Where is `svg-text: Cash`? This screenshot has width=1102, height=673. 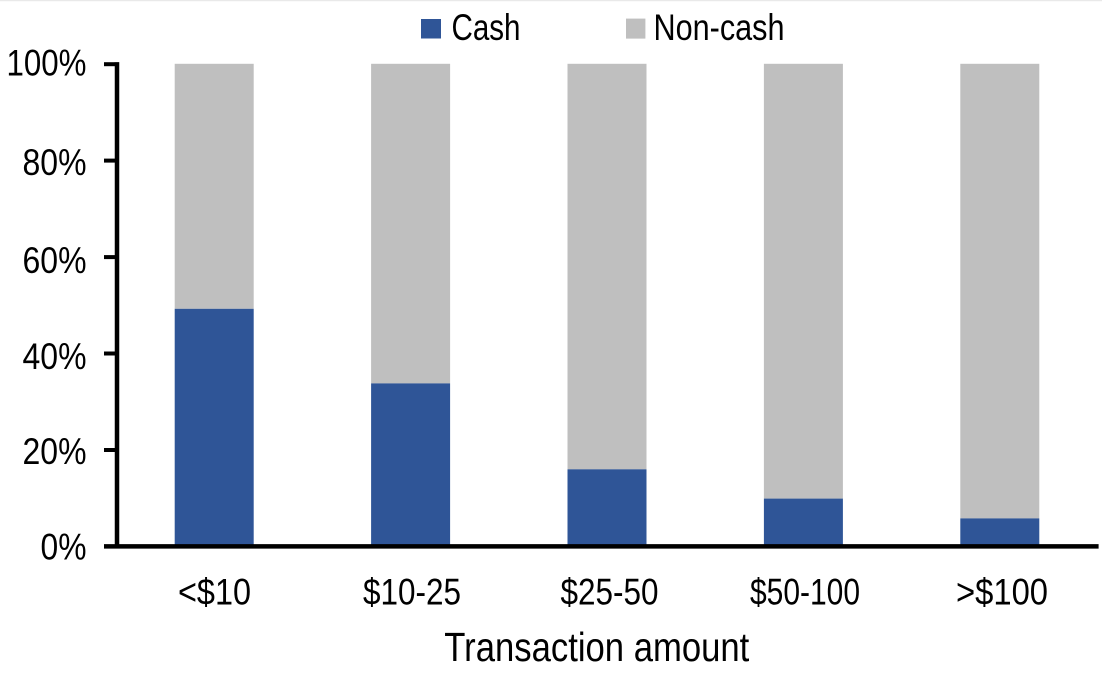 svg-text: Cash is located at coordinates (486, 27).